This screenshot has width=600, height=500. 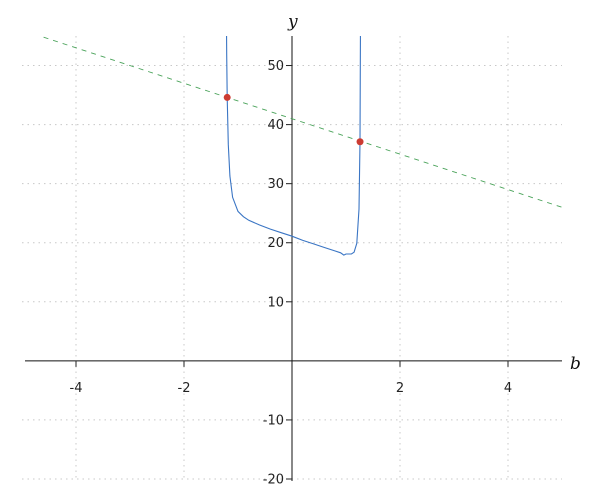 I want to click on curve-series, so click(x=293, y=146).